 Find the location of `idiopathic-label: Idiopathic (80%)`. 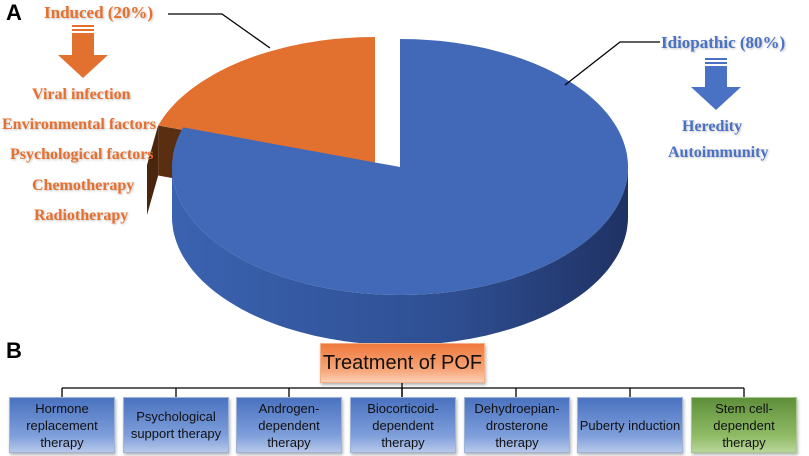

idiopathic-label: Idiopathic (80%) is located at coordinates (723, 42).